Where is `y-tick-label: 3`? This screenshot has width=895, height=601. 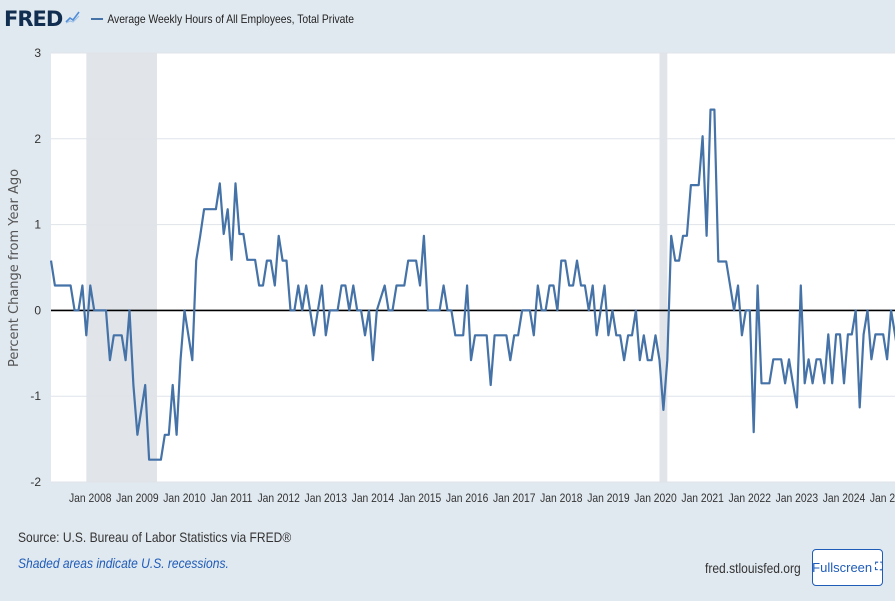 y-tick-label: 3 is located at coordinates (37, 53).